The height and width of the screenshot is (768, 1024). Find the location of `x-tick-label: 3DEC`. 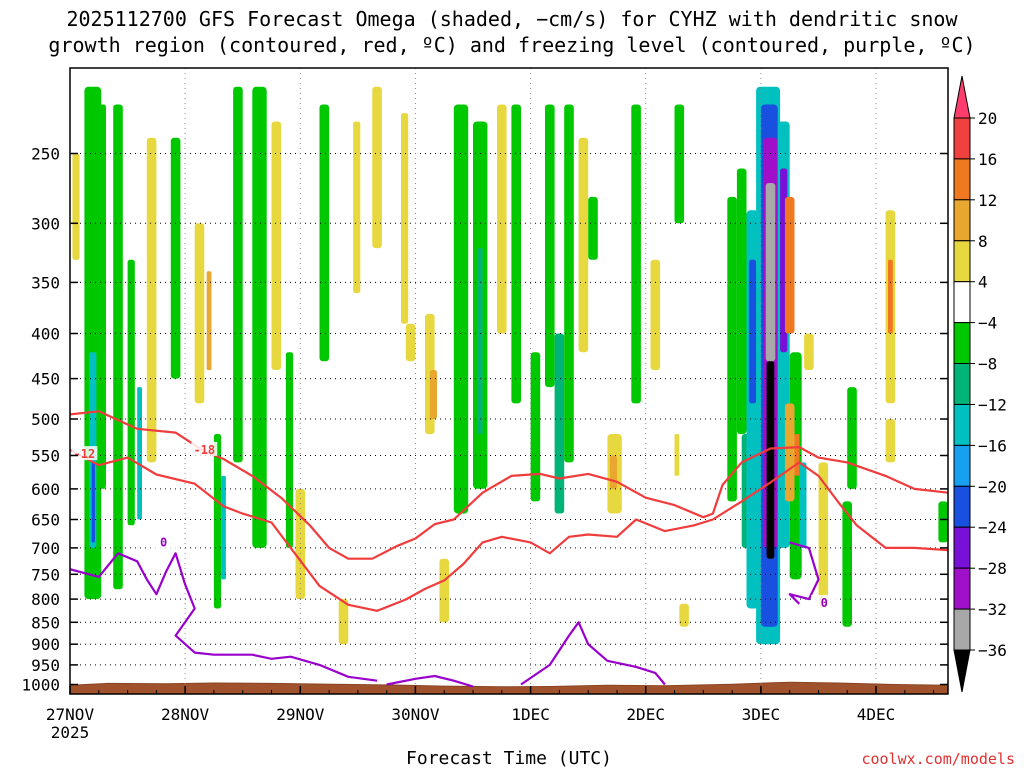

x-tick-label: 3DEC is located at coordinates (761, 714).